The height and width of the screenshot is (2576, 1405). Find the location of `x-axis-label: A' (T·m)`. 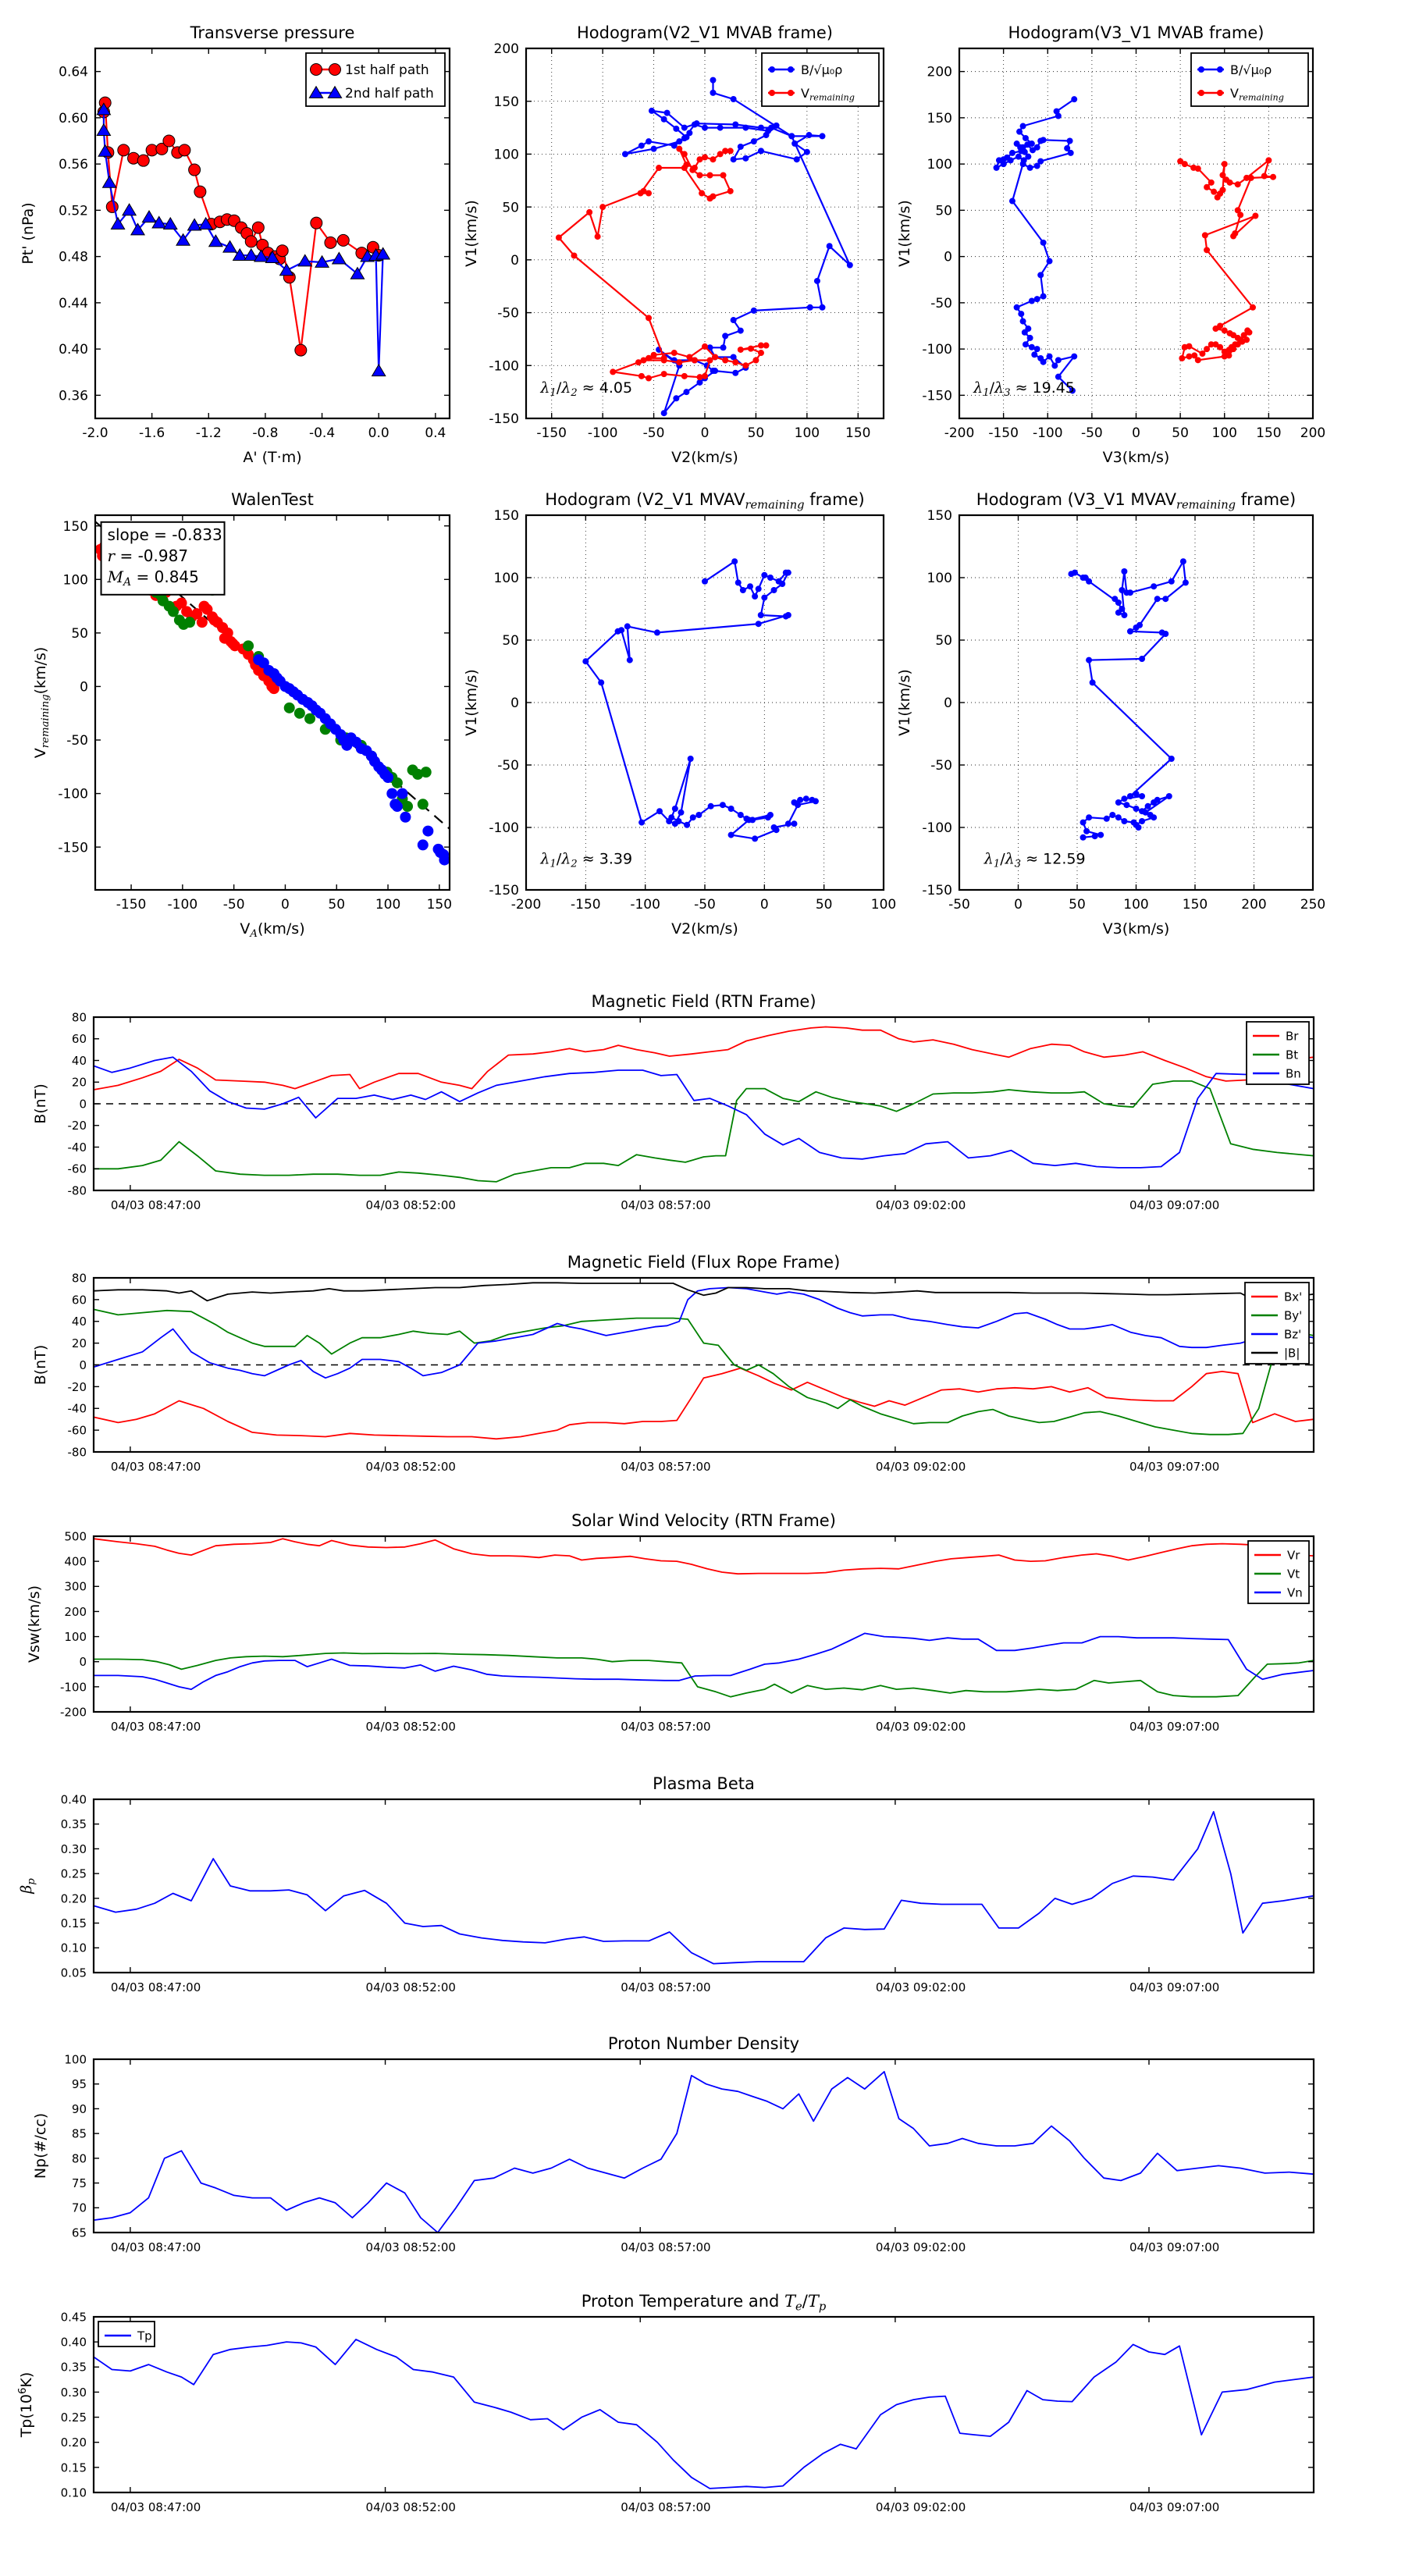

x-axis-label: A' (T·m) is located at coordinates (272, 457).